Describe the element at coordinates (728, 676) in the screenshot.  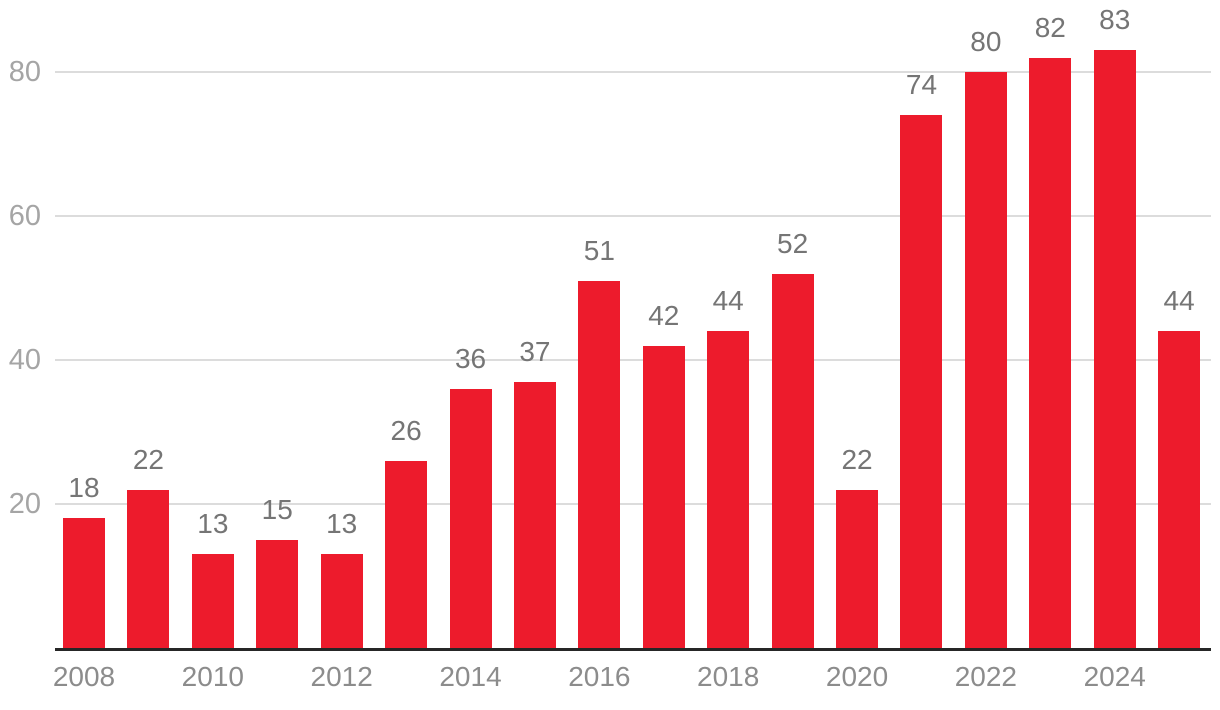
I see `x-axis-tick-label: 2018` at that location.